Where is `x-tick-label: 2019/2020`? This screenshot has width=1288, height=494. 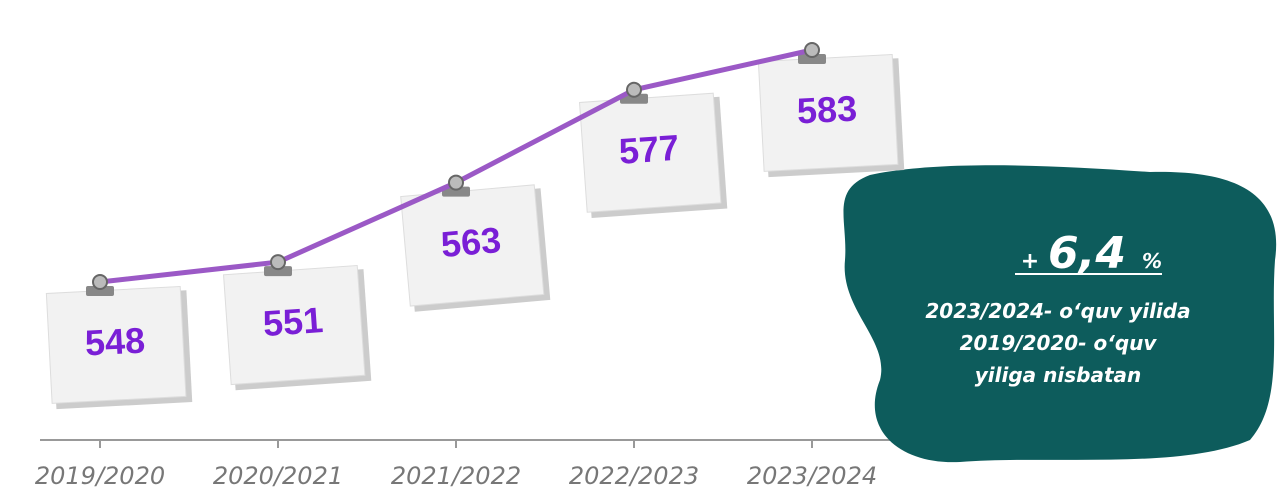 x-tick-label: 2019/2020 is located at coordinates (100, 476).